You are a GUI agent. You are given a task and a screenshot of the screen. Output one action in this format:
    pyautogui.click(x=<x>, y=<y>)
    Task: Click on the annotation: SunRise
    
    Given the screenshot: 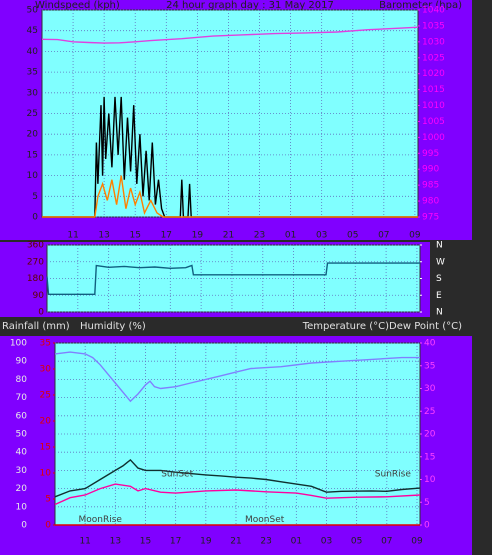 What is the action you would take?
    pyautogui.click(x=393, y=475)
    